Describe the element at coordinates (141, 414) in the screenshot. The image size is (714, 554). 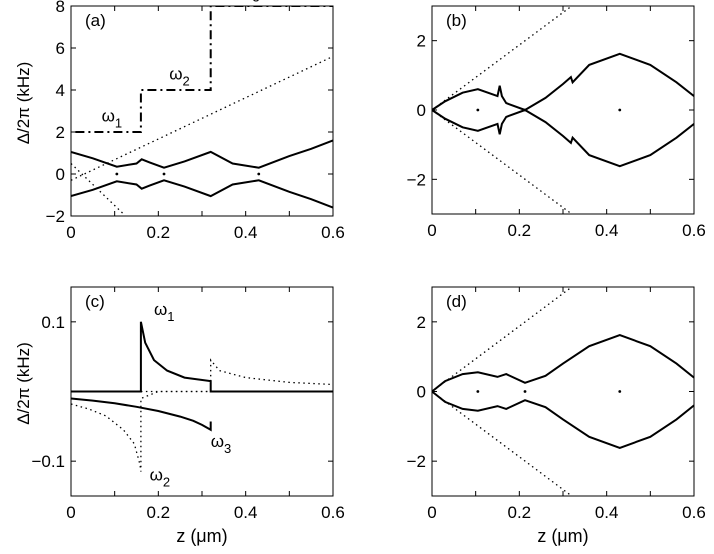
I see `series-line-omega3` at that location.